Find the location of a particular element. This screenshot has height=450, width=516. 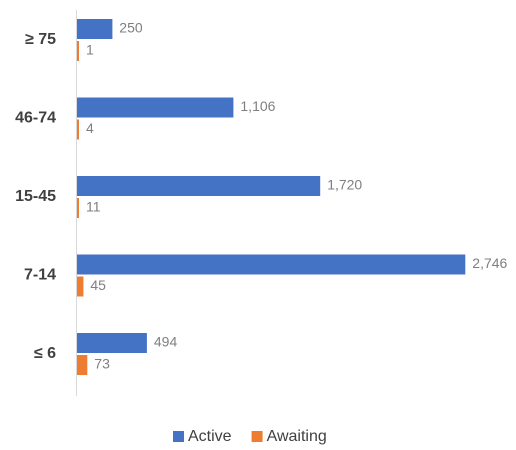

legend-label-active: Active is located at coordinates (210, 436).